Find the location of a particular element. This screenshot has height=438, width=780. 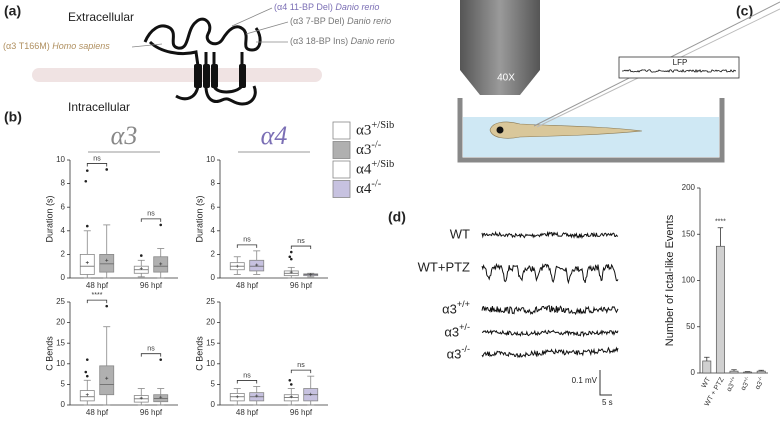

lfp-box is located at coordinates (679, 67).